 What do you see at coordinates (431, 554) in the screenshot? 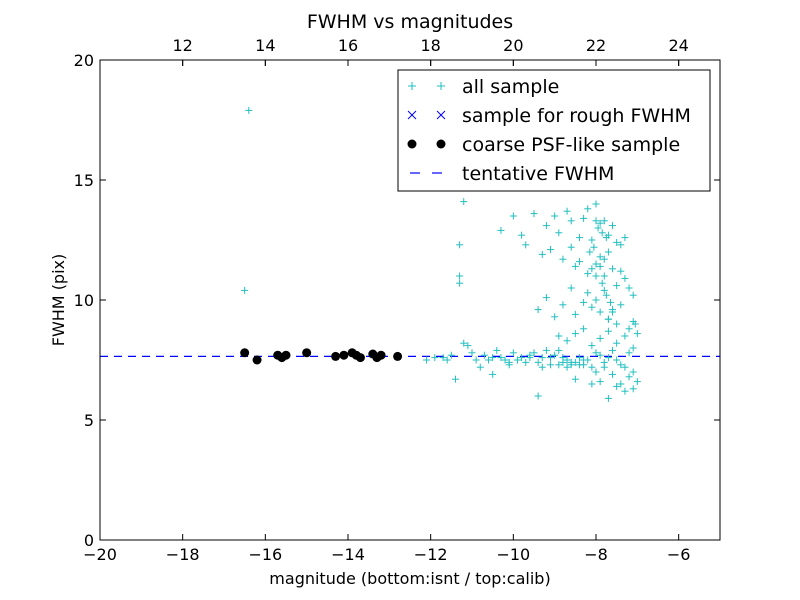
I see `x-tick-label: −12` at bounding box center [431, 554].